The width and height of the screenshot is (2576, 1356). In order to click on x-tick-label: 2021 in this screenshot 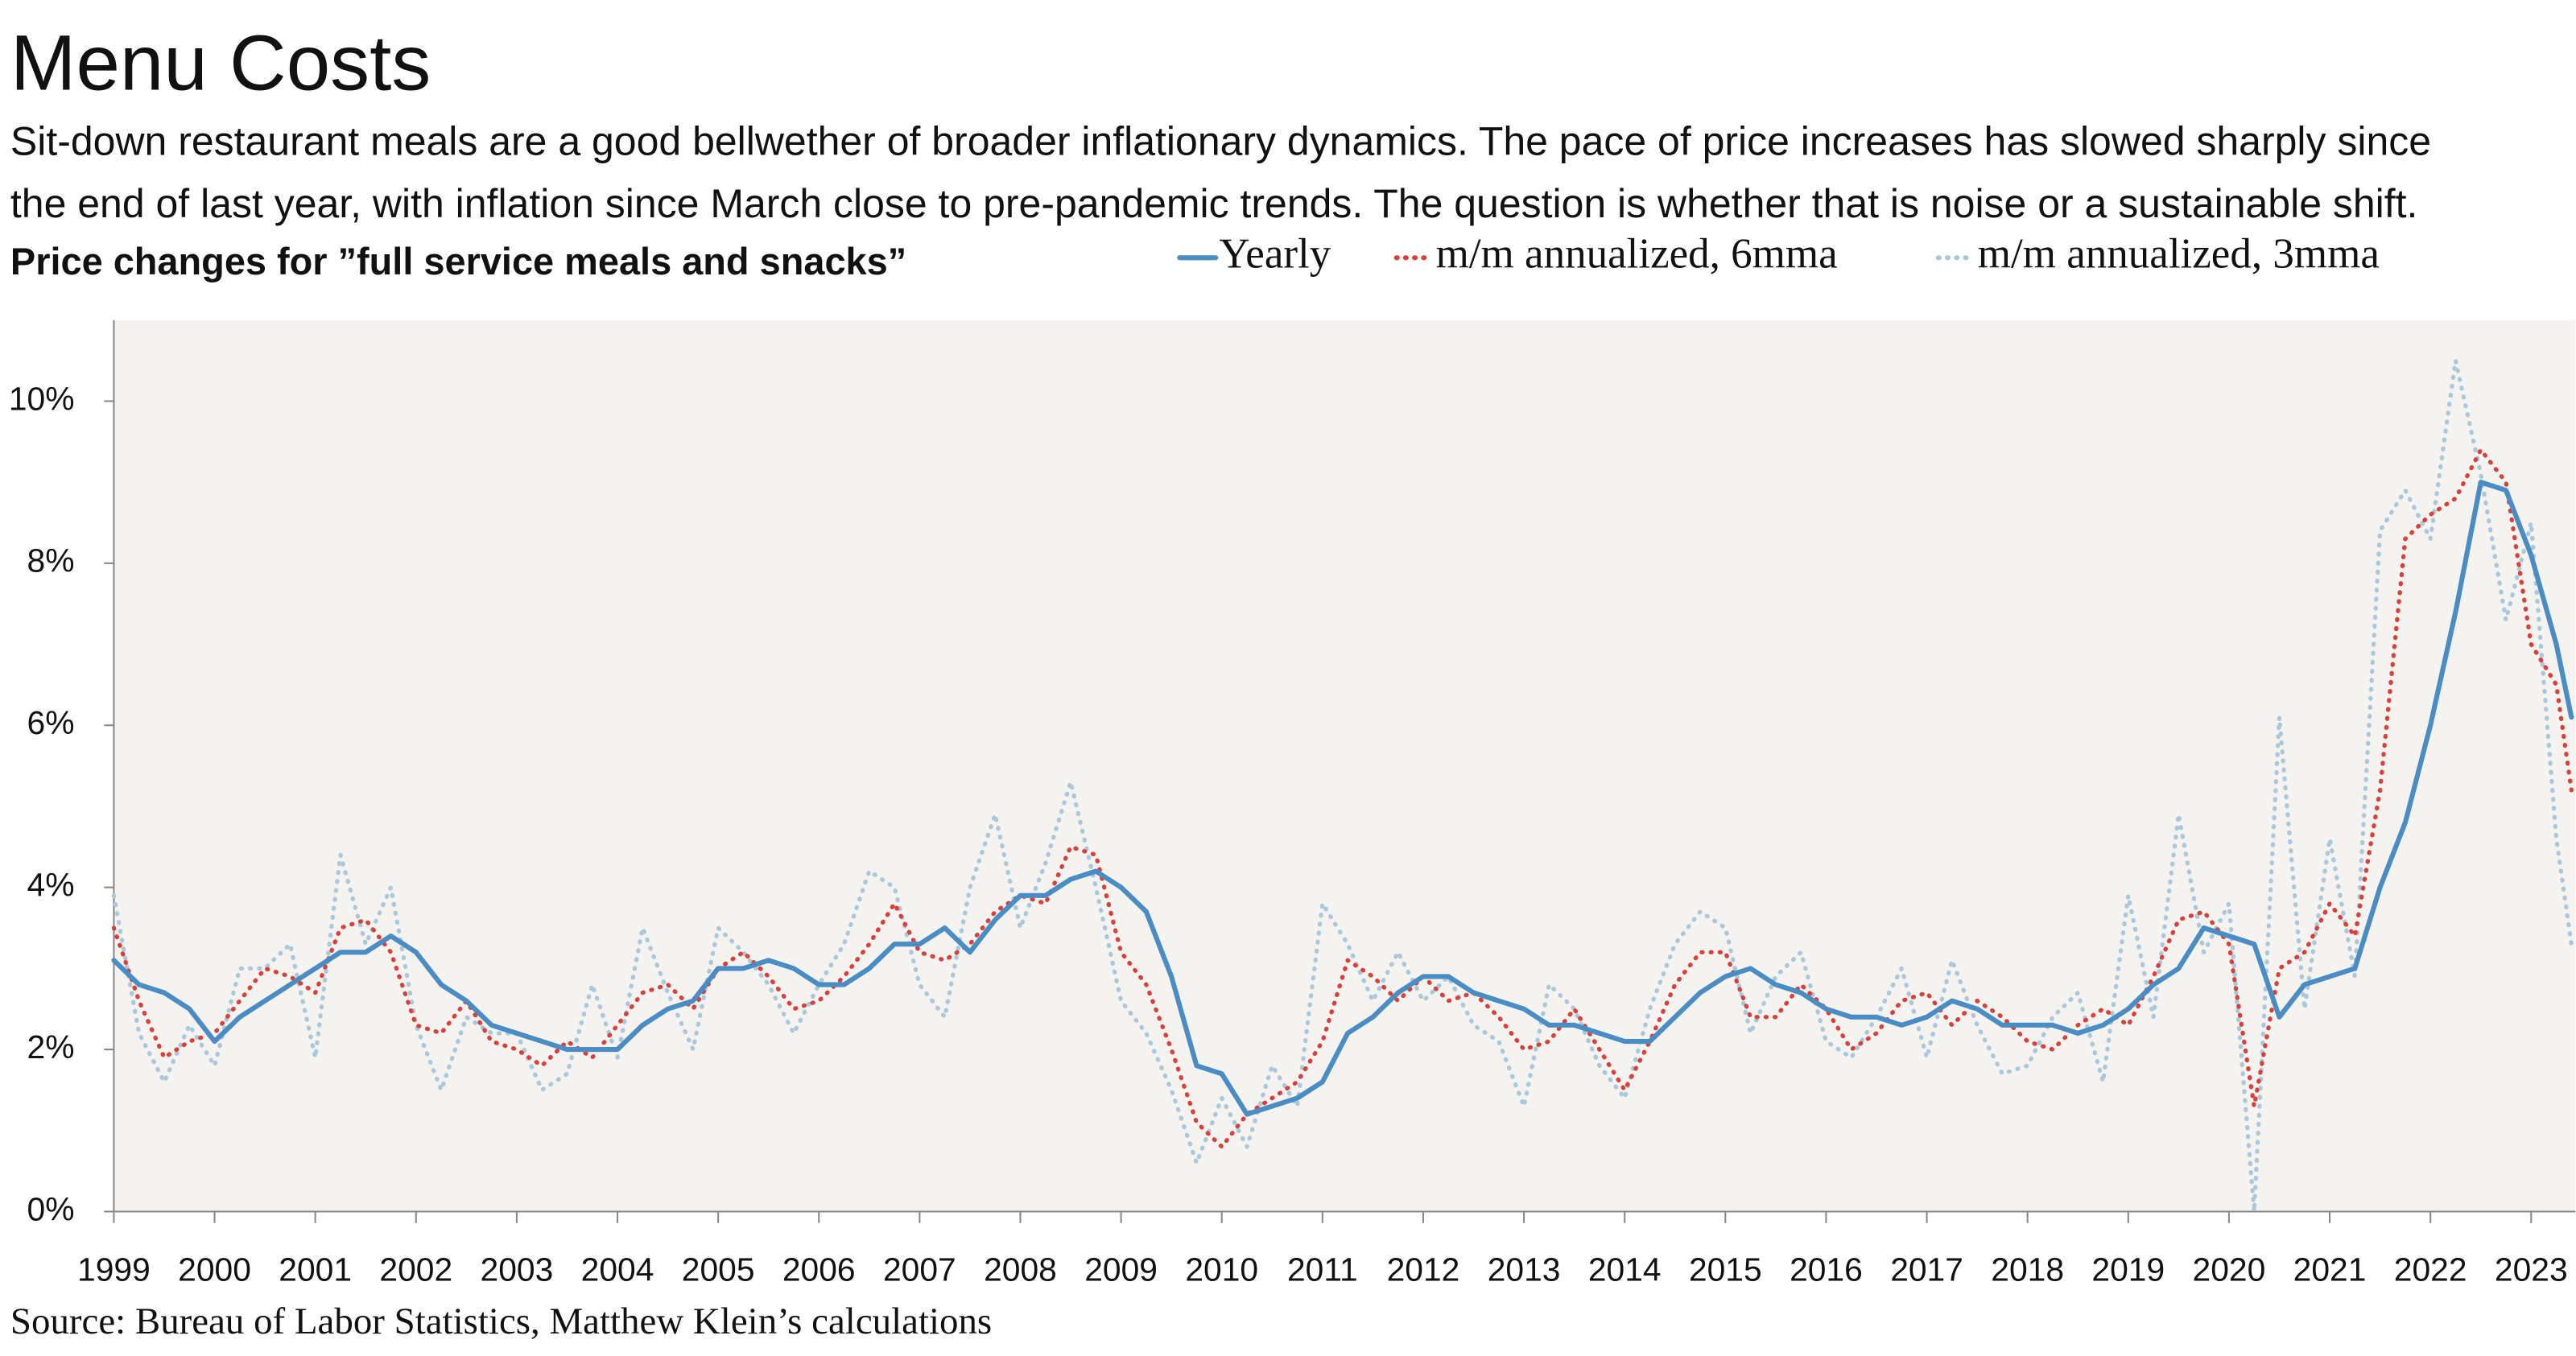, I will do `click(2330, 1269)`.